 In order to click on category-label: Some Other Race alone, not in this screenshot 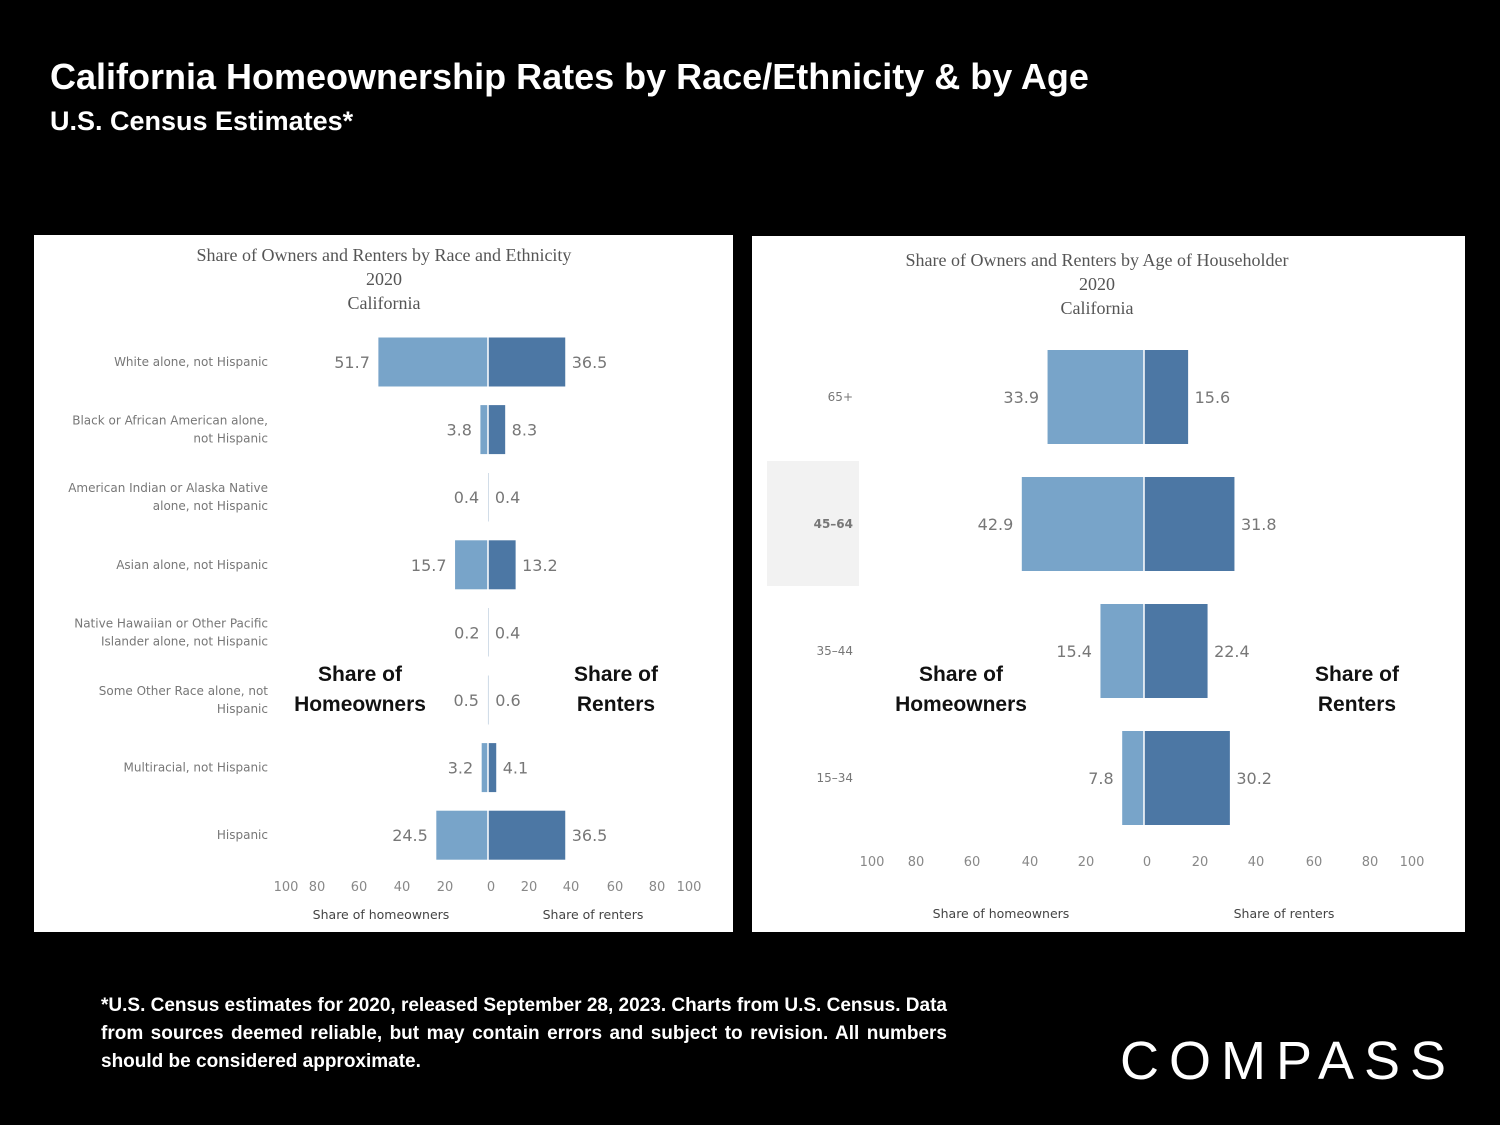, I will do `click(184, 691)`.